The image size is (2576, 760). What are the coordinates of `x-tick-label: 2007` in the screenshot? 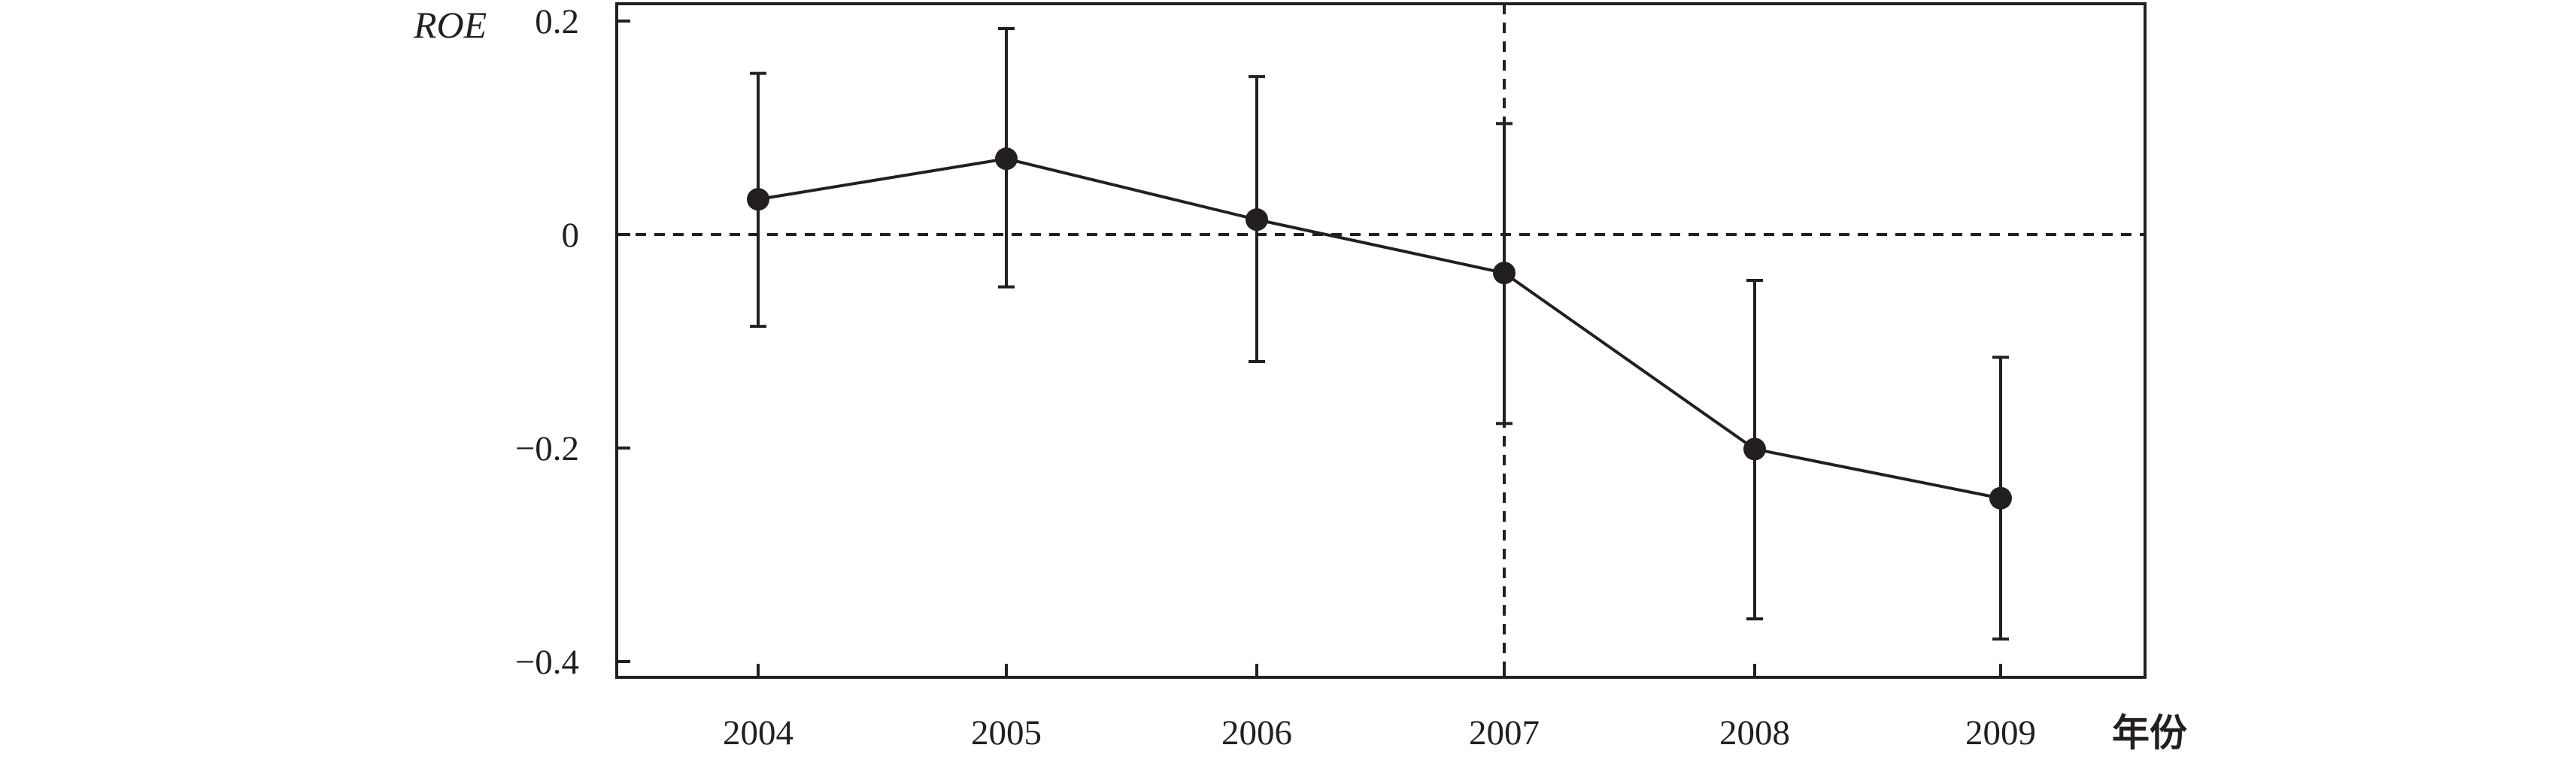 It's located at (1504, 732).